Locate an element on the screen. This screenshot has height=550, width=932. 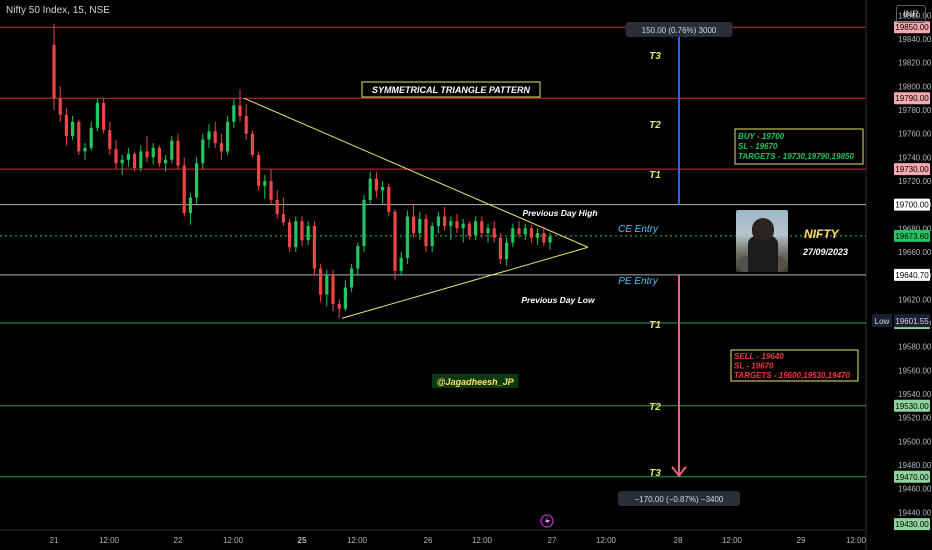
low-marker-price-bg is located at coordinates (912, 321).